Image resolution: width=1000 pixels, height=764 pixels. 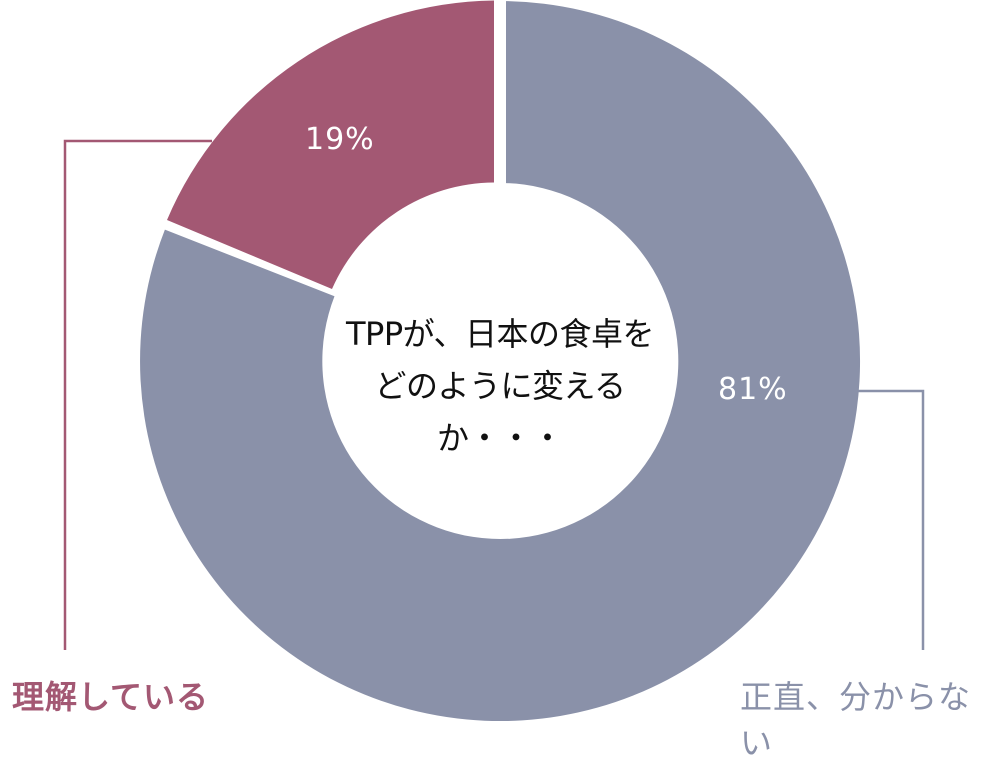 I want to click on slice-understand, so click(x=330, y=144).